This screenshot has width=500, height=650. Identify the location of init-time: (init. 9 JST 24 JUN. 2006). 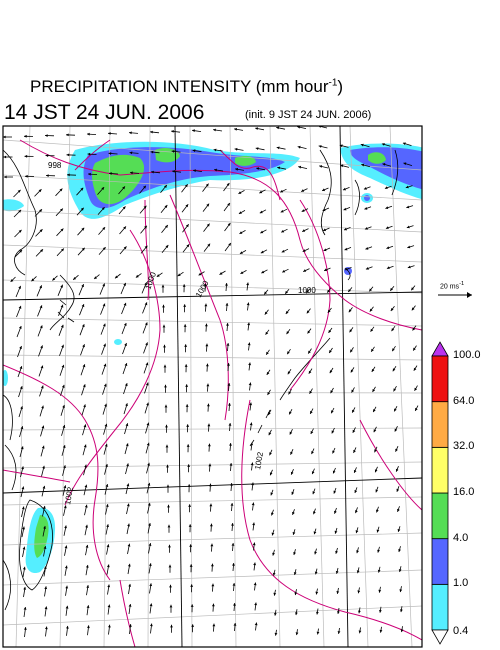
(308, 115).